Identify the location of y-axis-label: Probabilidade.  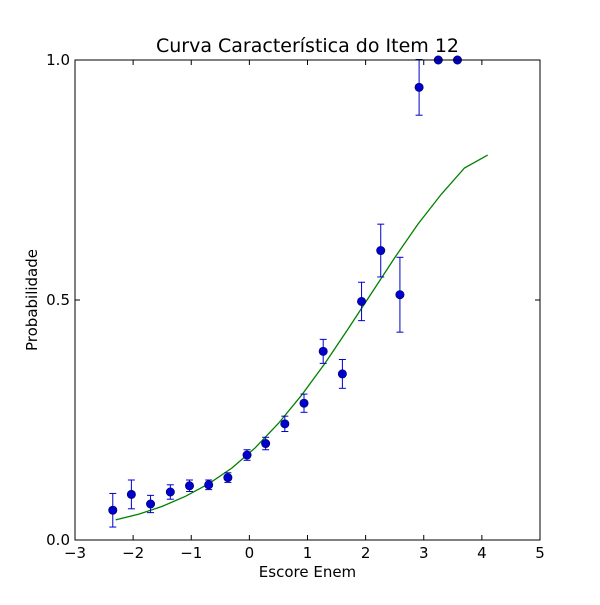
(32, 300).